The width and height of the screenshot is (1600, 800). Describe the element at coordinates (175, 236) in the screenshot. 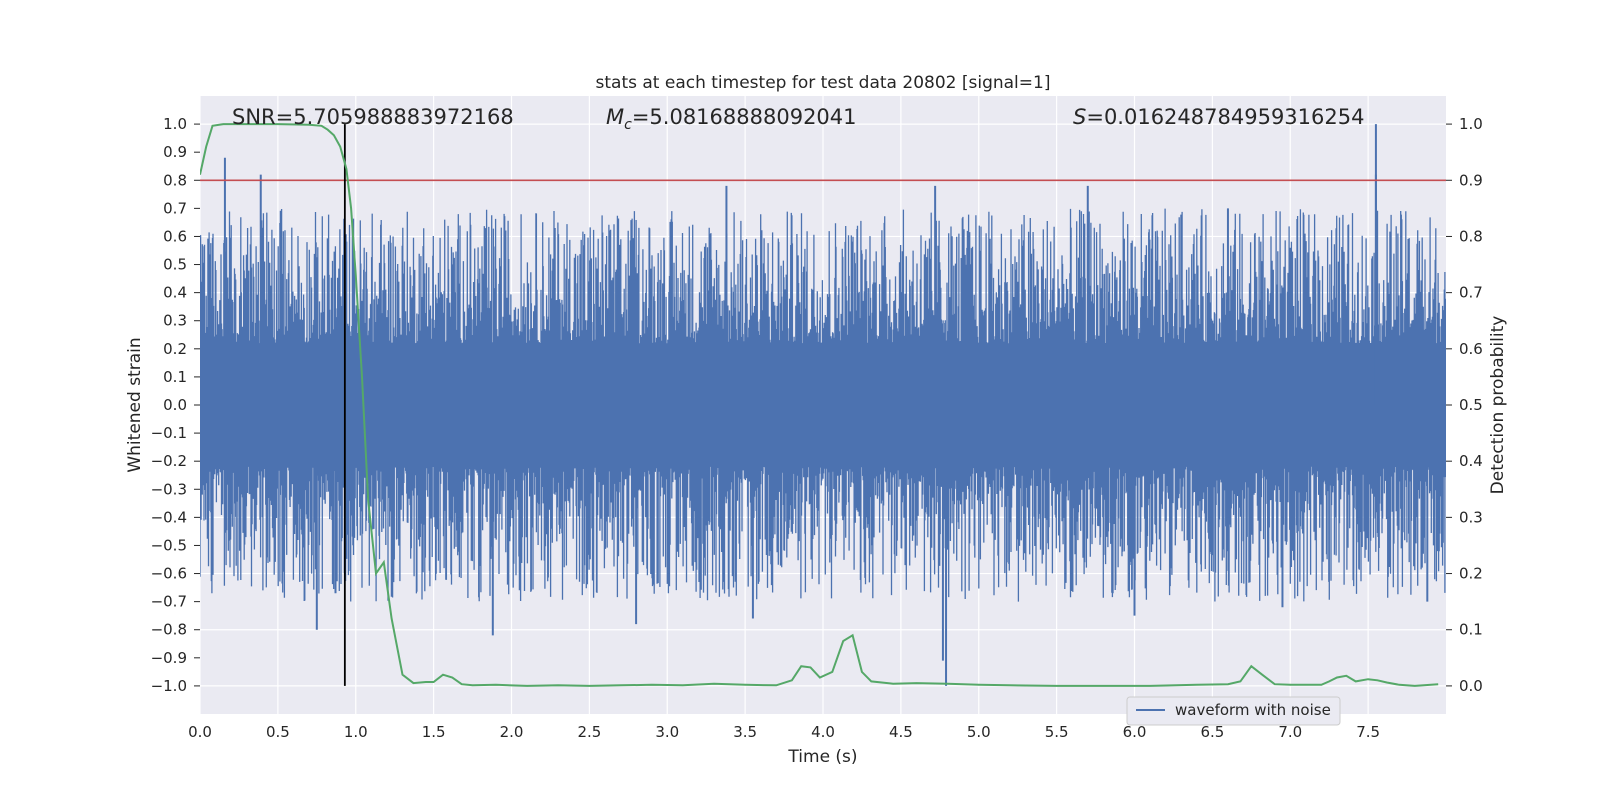

I see `left-y-tick-label: 0.6` at that location.